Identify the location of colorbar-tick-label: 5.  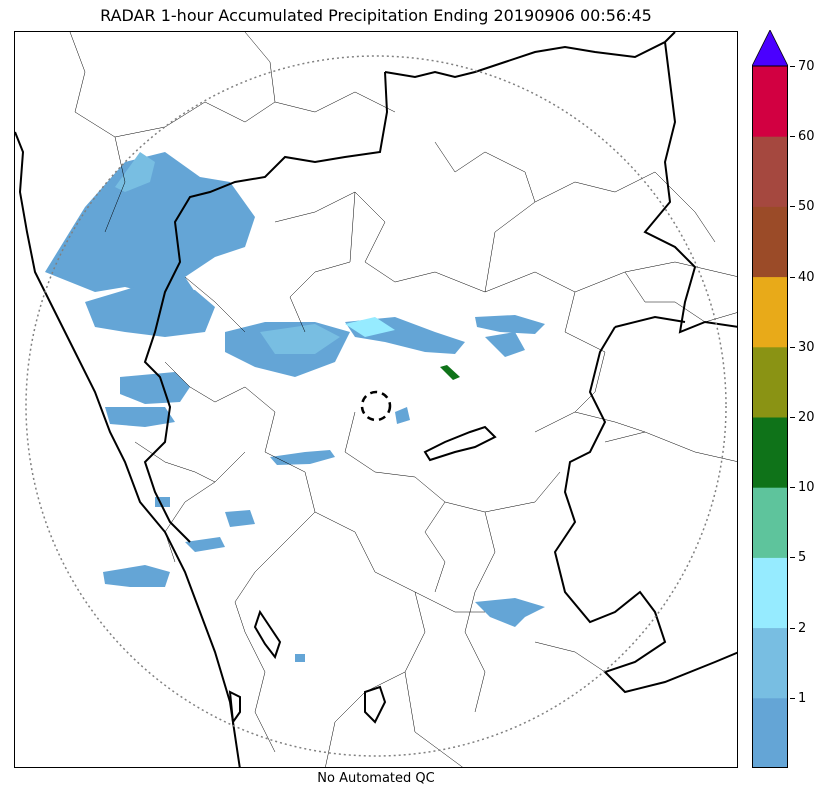
(802, 558).